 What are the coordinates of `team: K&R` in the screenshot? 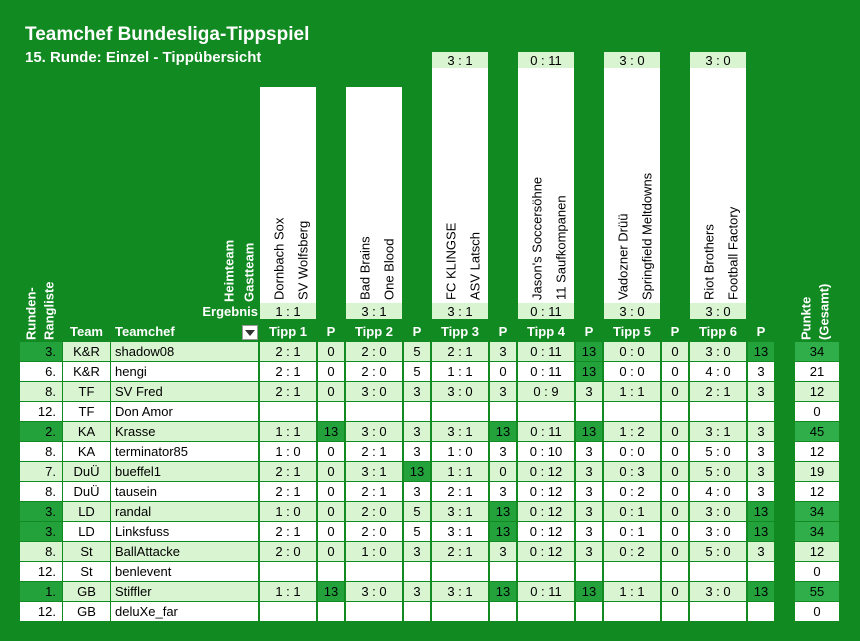 It's located at (86, 371).